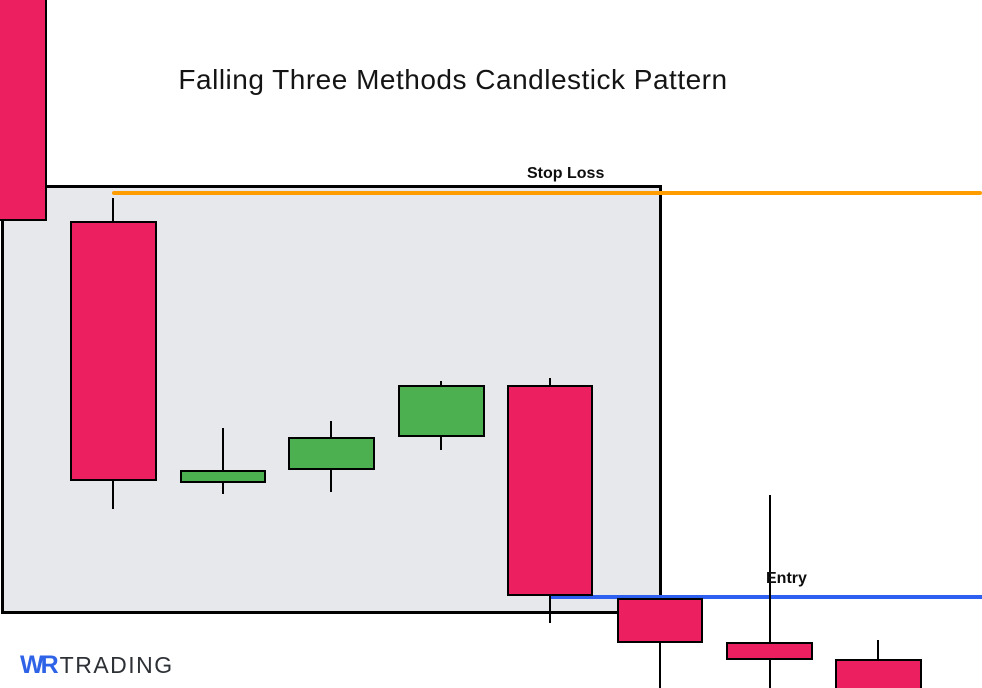  I want to click on logo-wr-mark: WR, so click(39, 665).